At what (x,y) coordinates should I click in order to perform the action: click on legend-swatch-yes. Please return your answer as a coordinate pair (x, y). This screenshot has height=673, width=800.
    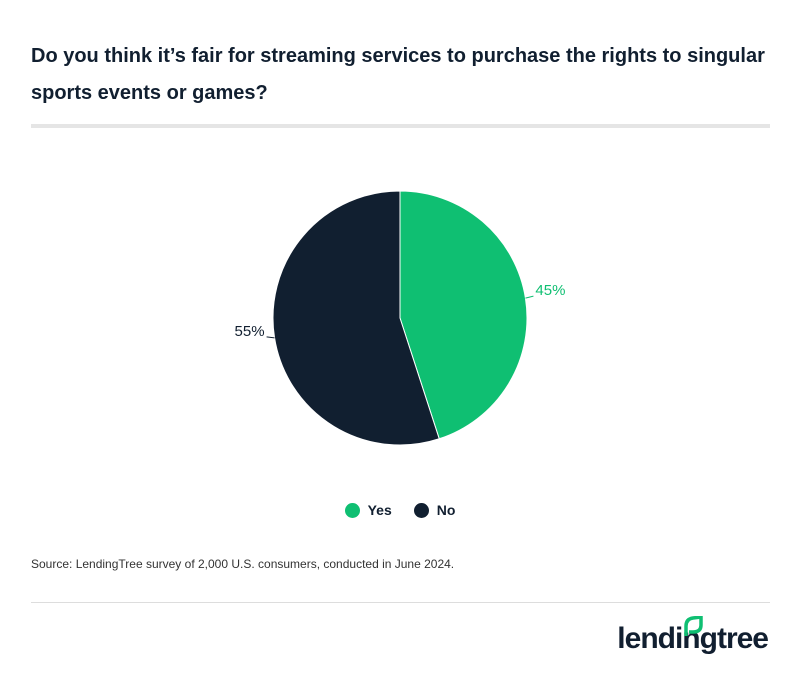
    Looking at the image, I should click on (352, 510).